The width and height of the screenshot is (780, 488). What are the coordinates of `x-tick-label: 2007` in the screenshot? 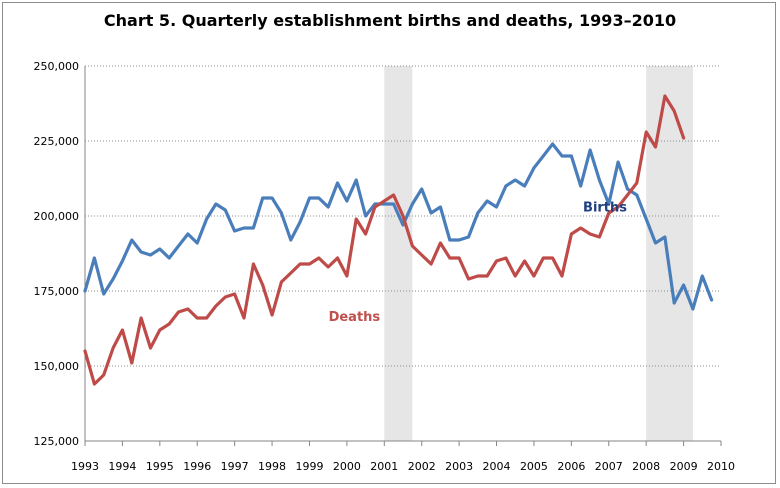 It's located at (609, 466).